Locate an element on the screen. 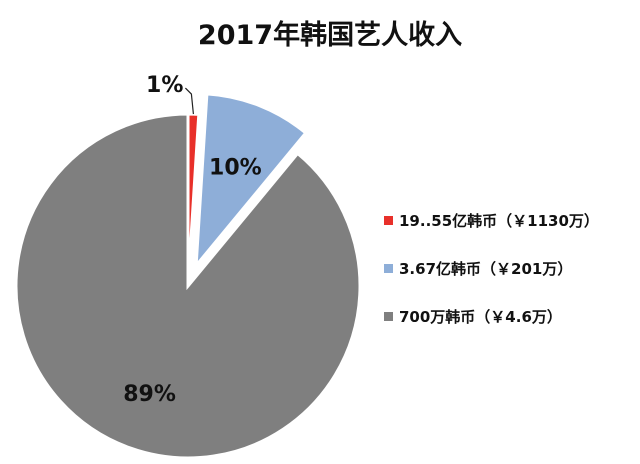 The image size is (640, 464). legend-label-3: 700万韩币（￥4.6万） is located at coordinates (480, 317).